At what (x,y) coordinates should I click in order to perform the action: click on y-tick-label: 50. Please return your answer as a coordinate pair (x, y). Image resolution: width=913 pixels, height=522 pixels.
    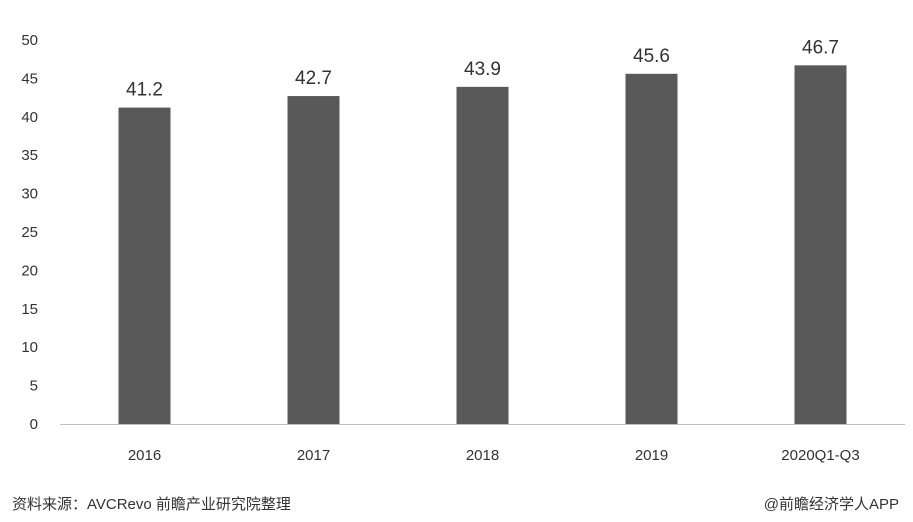
    Looking at the image, I should click on (29, 40).